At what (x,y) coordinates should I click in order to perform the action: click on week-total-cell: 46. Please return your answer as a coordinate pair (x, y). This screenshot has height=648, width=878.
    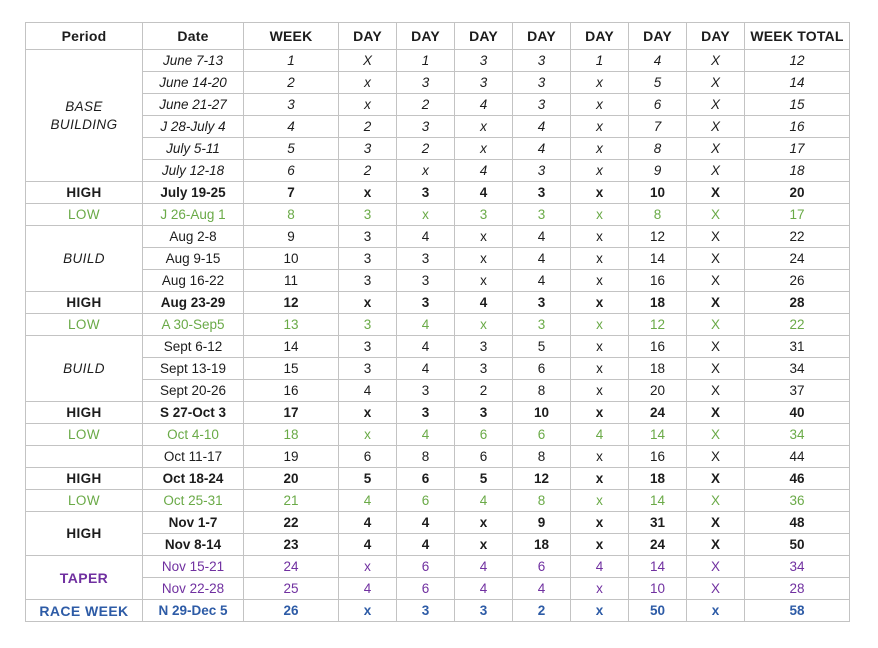
    Looking at the image, I should click on (797, 478).